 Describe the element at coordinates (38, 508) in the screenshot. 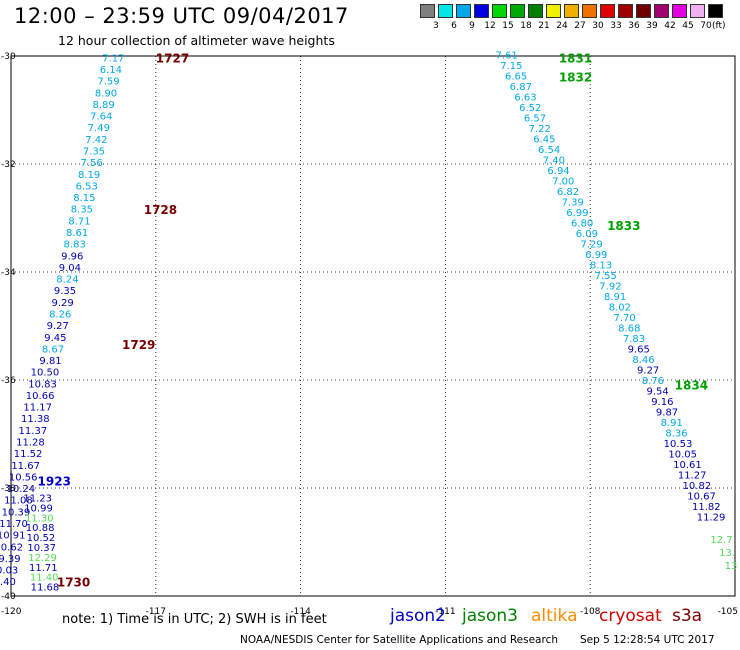

I see `wave-height-label: 10.99` at that location.